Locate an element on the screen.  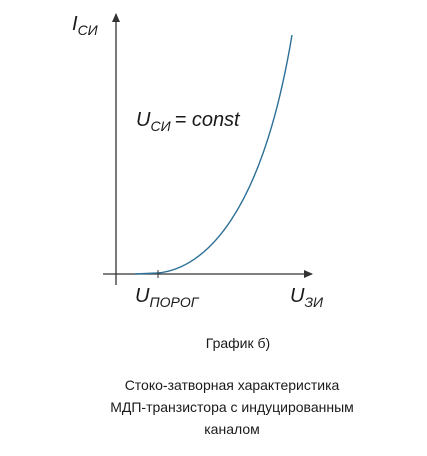
label-part: I is located at coordinates (75, 24).